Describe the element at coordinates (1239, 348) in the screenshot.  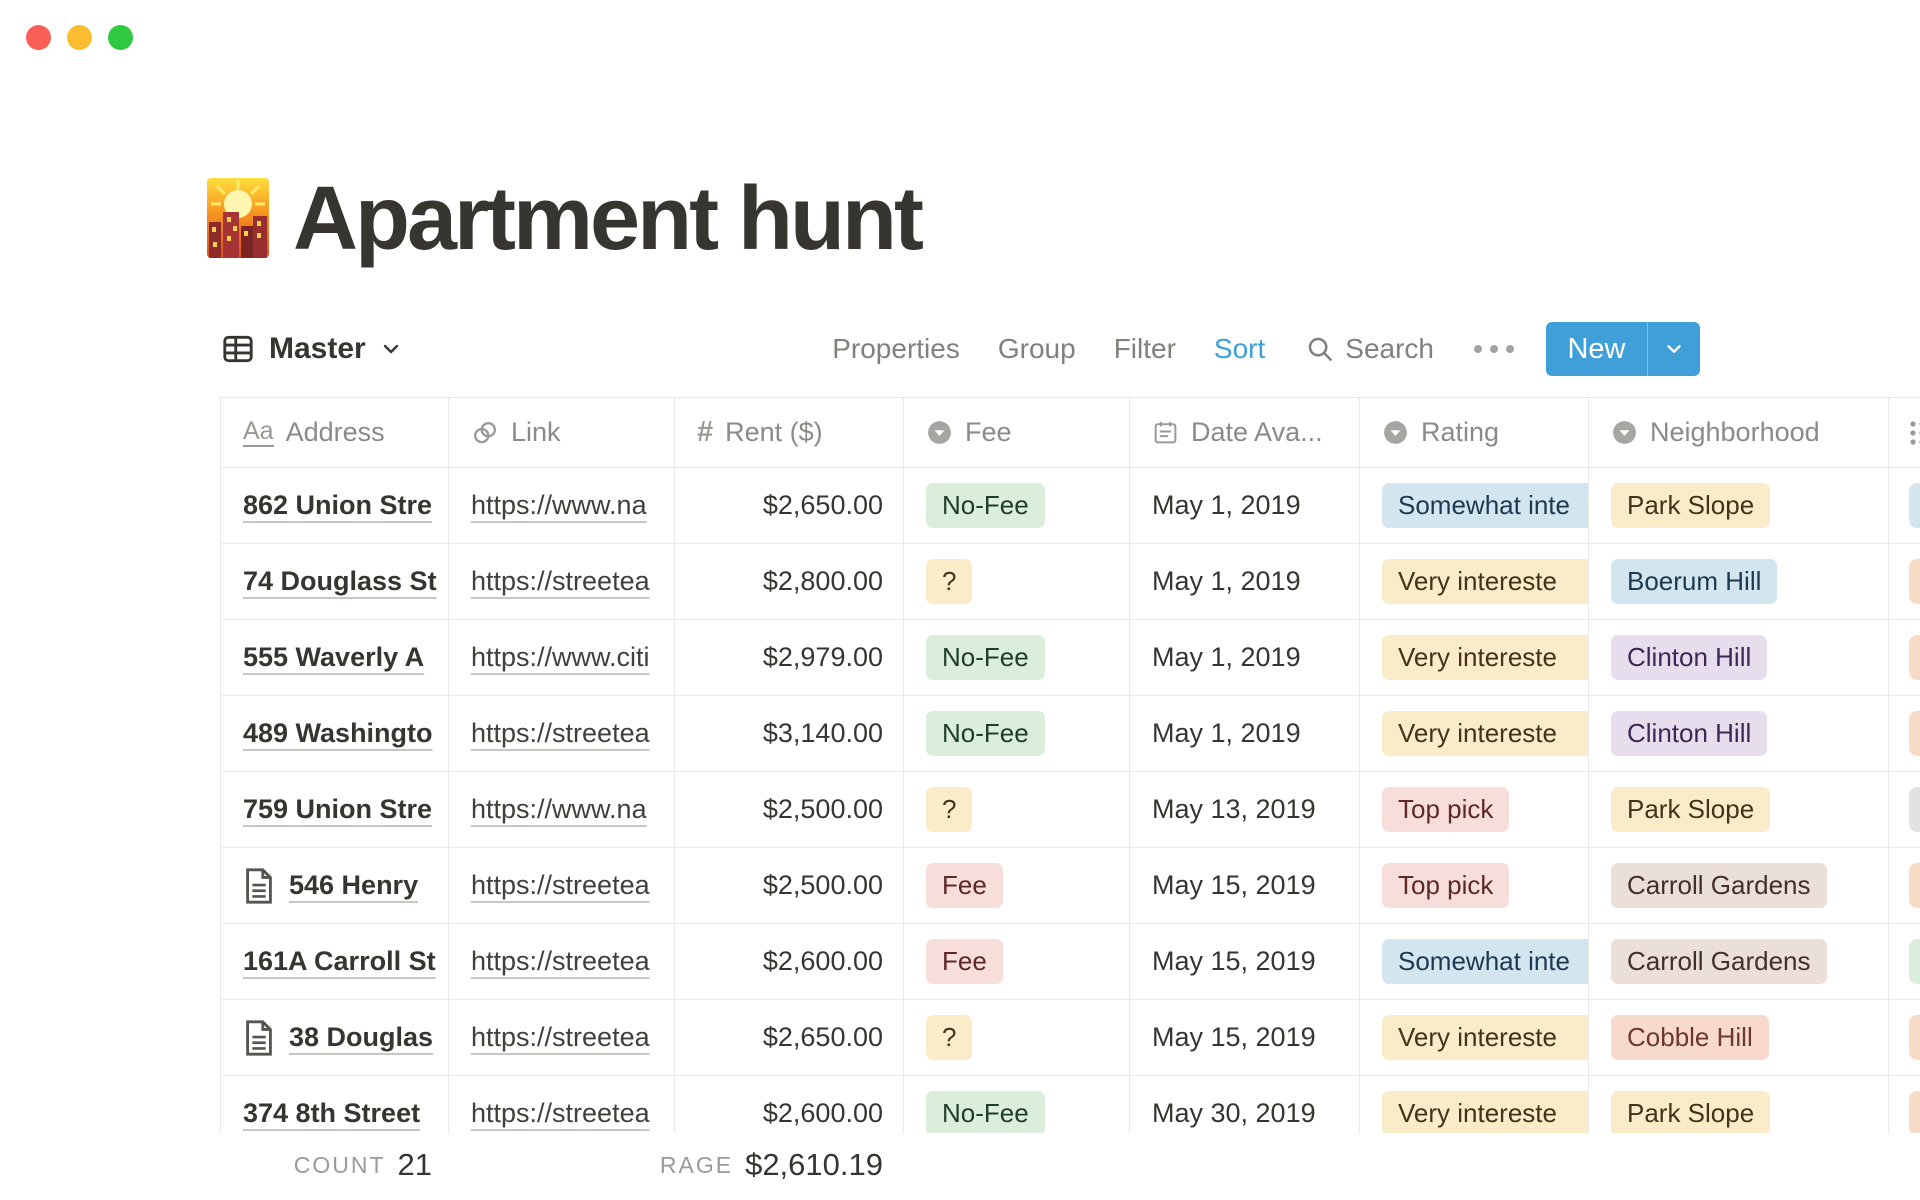
I see `sort-button: Sort` at that location.